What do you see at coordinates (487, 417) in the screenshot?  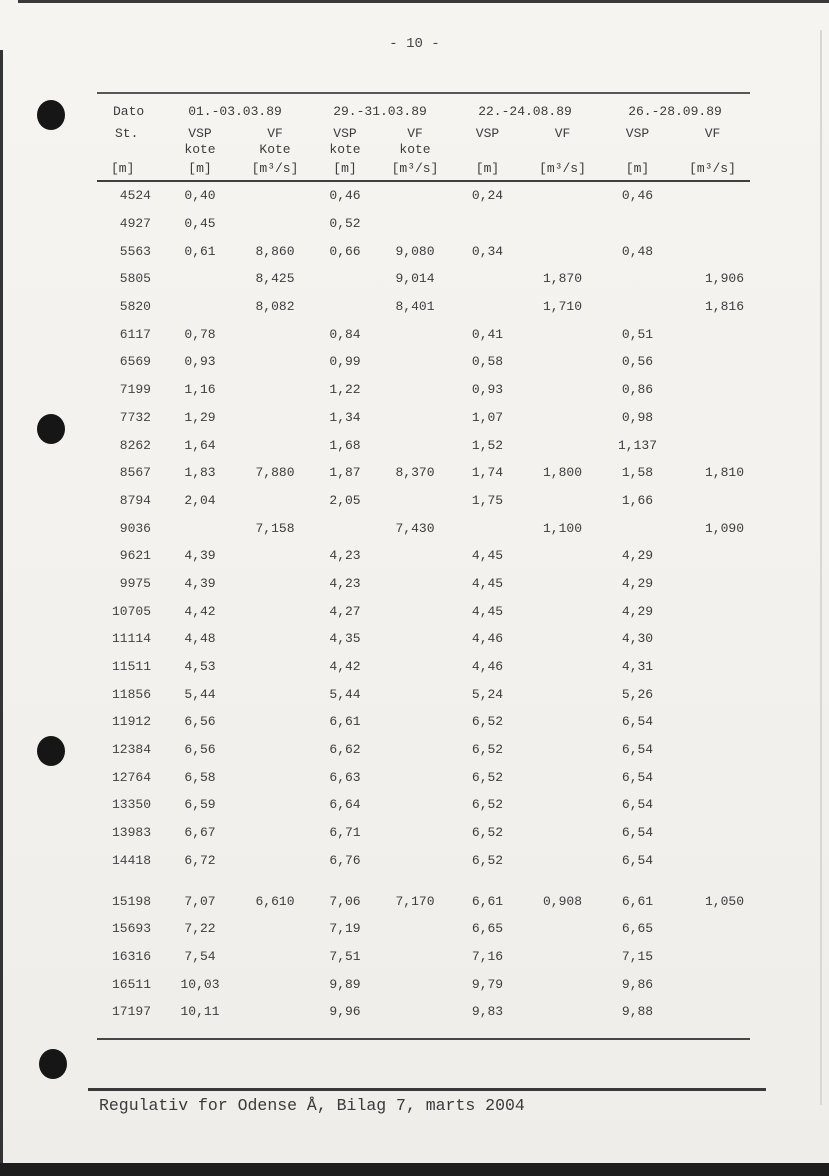 I see `value-cell: 1,07` at bounding box center [487, 417].